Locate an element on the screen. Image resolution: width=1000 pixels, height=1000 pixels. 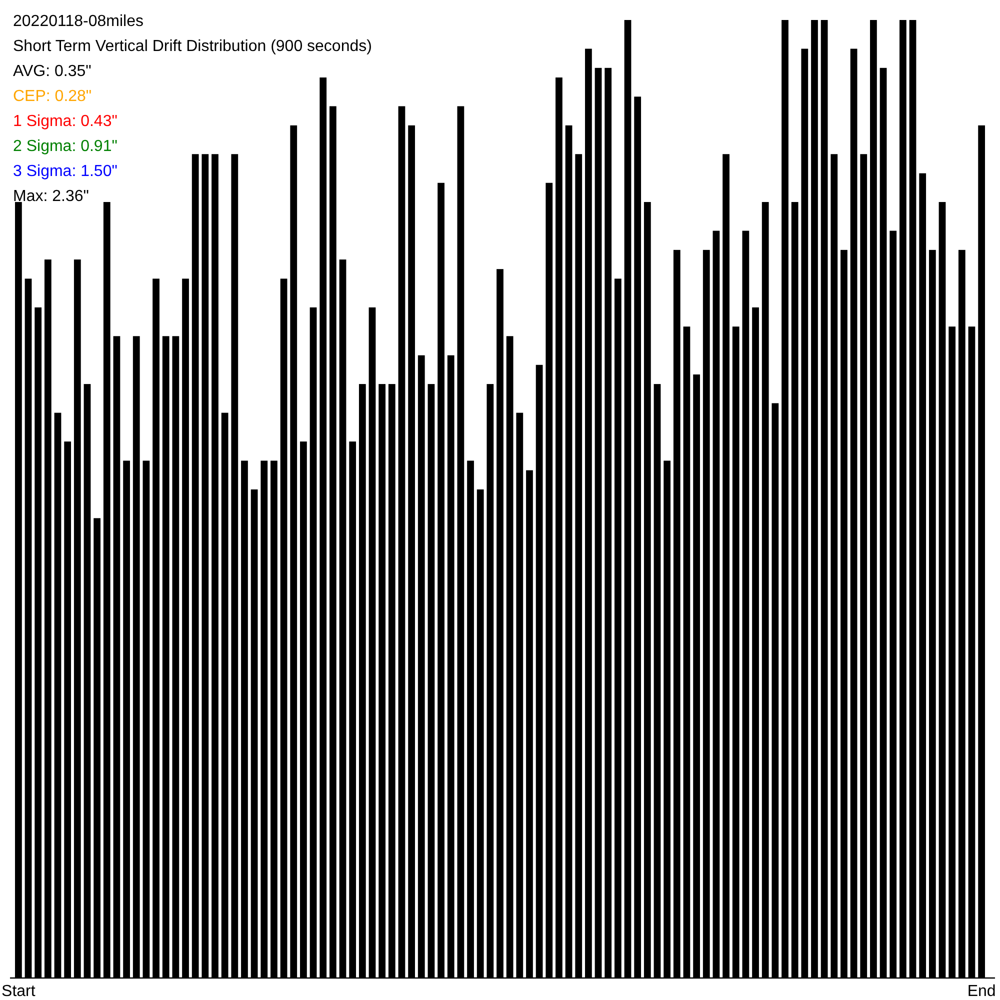
annotation: AVG: 0.35" is located at coordinates (52, 71).